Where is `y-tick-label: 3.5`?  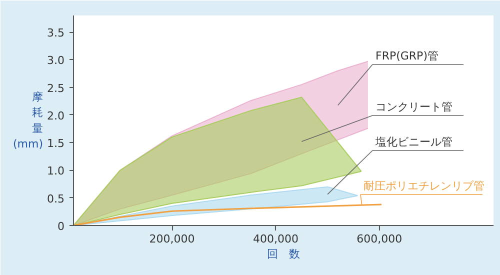 y-tick-label: 3.5 is located at coordinates (56, 33).